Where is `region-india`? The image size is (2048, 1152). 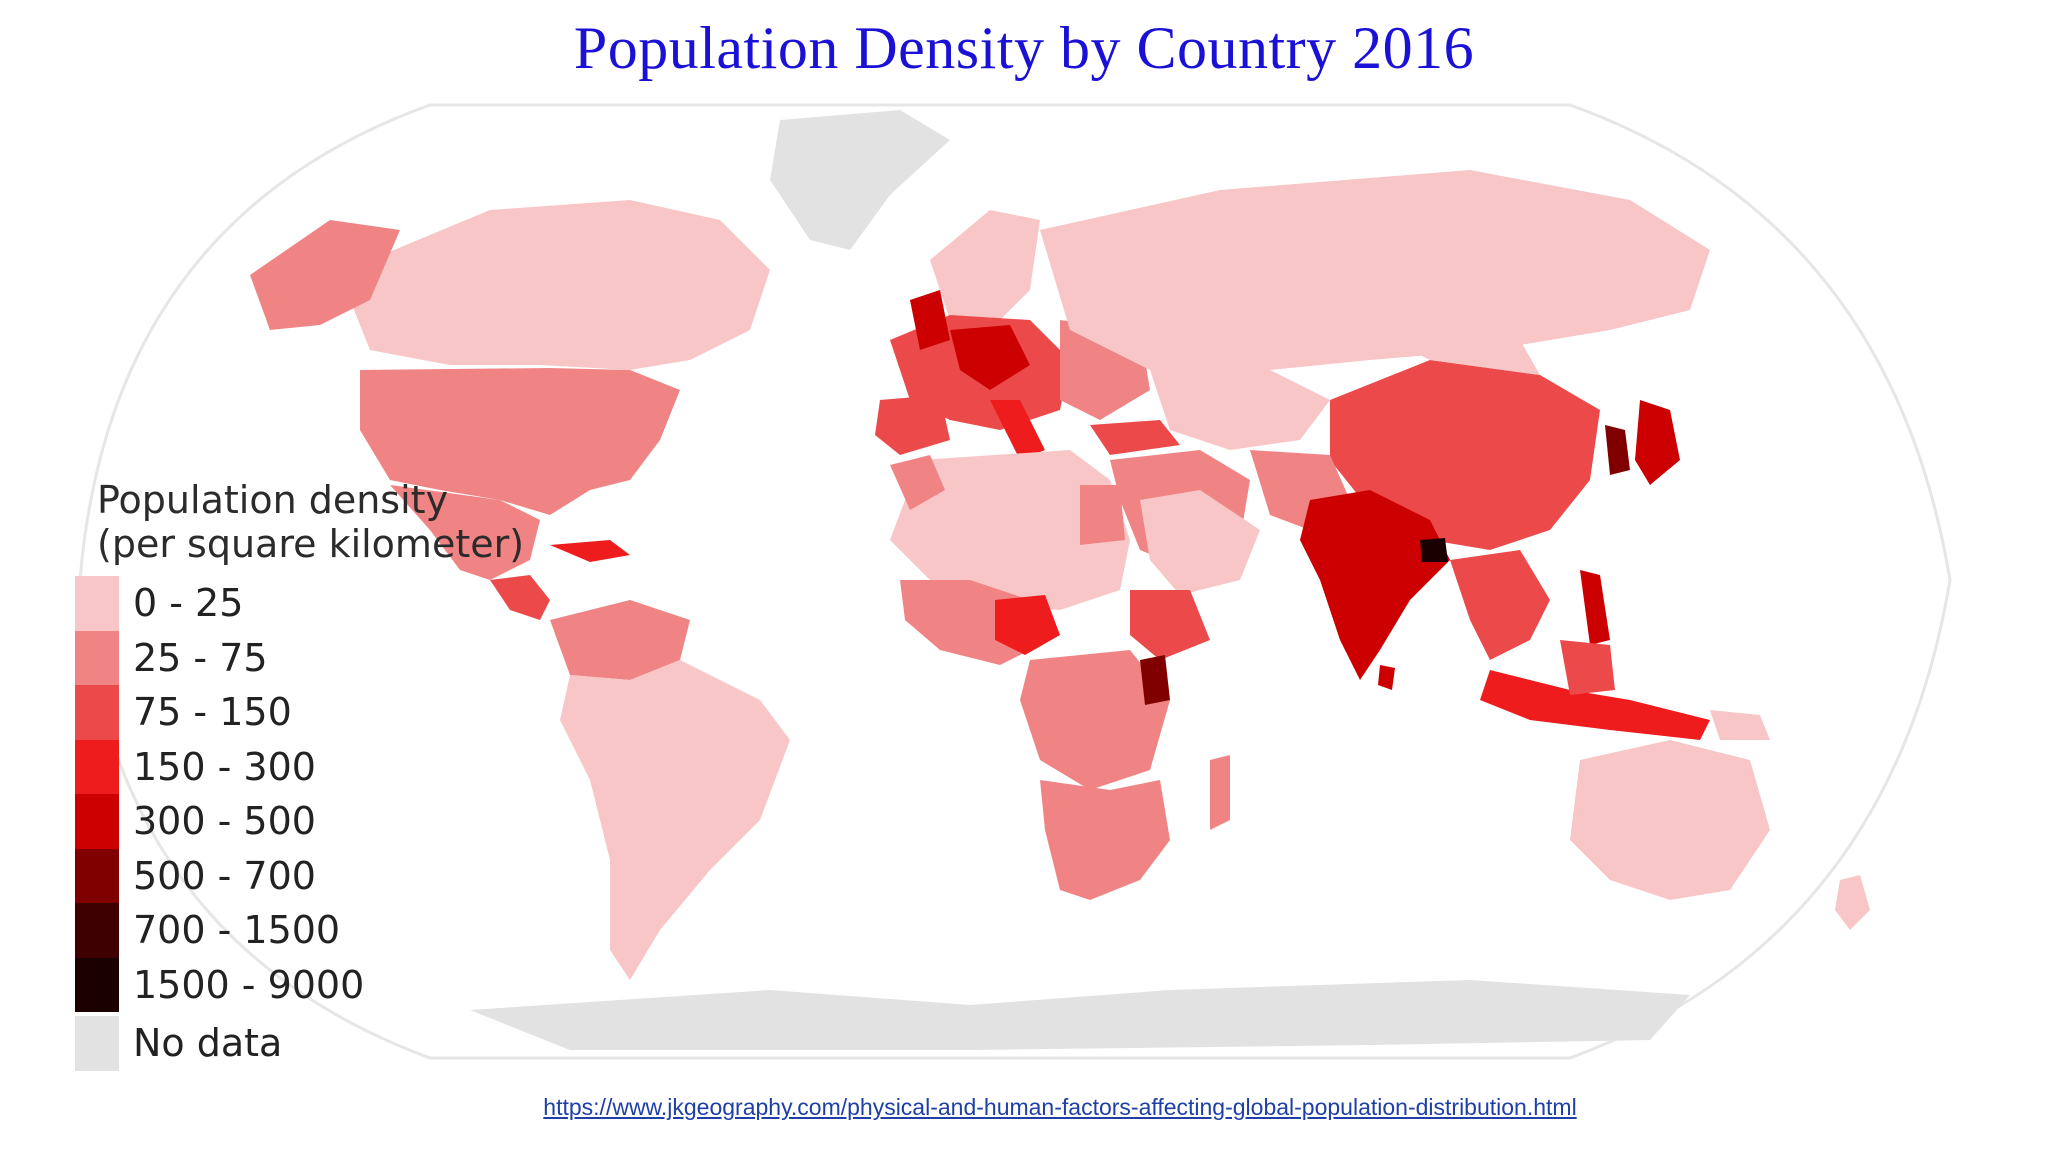 region-india is located at coordinates (1375, 585).